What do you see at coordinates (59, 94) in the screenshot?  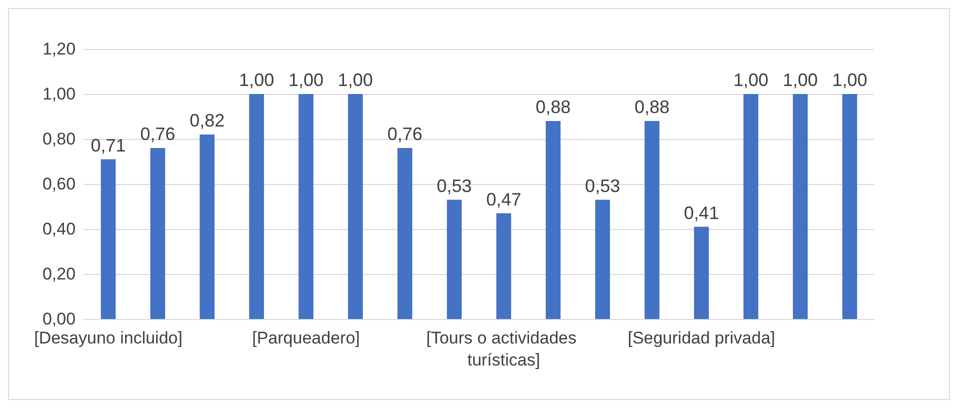 I see `y-tick-label: 1,00` at bounding box center [59, 94].